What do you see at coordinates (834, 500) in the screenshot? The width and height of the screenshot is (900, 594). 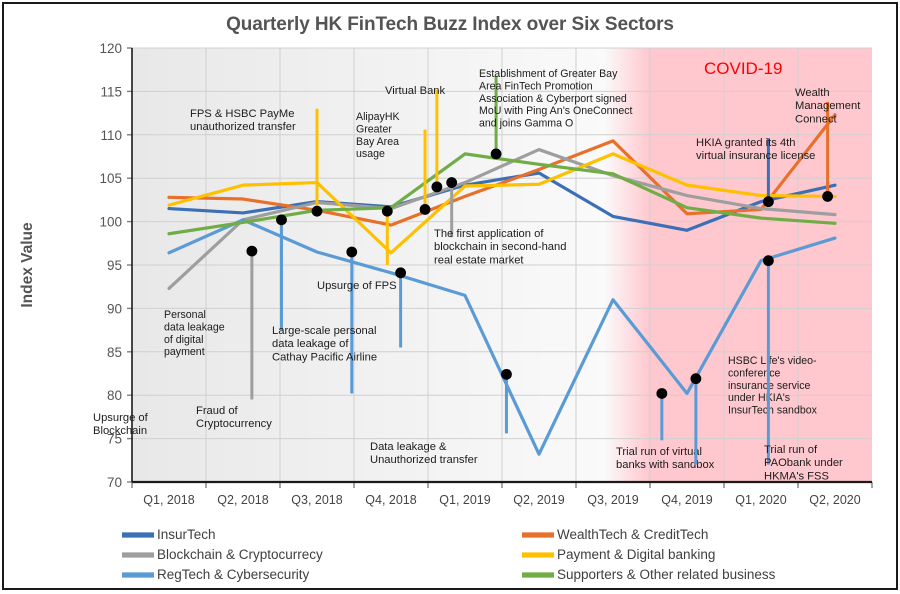 I see `x-axis-tick-label: Q2, 2020` at bounding box center [834, 500].